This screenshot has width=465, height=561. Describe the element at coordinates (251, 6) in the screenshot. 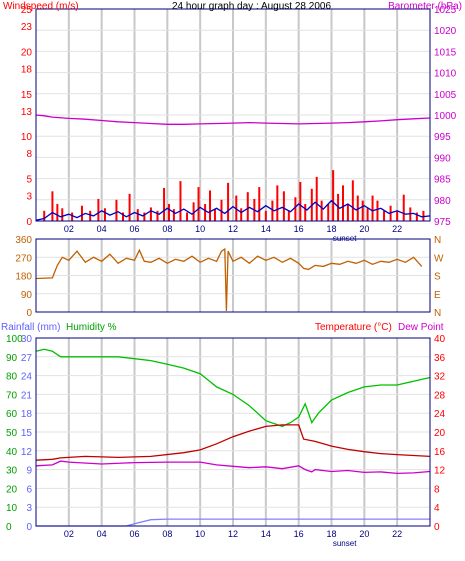

I see `chart-title: 24 hour graph day : August 28 2006` at that location.